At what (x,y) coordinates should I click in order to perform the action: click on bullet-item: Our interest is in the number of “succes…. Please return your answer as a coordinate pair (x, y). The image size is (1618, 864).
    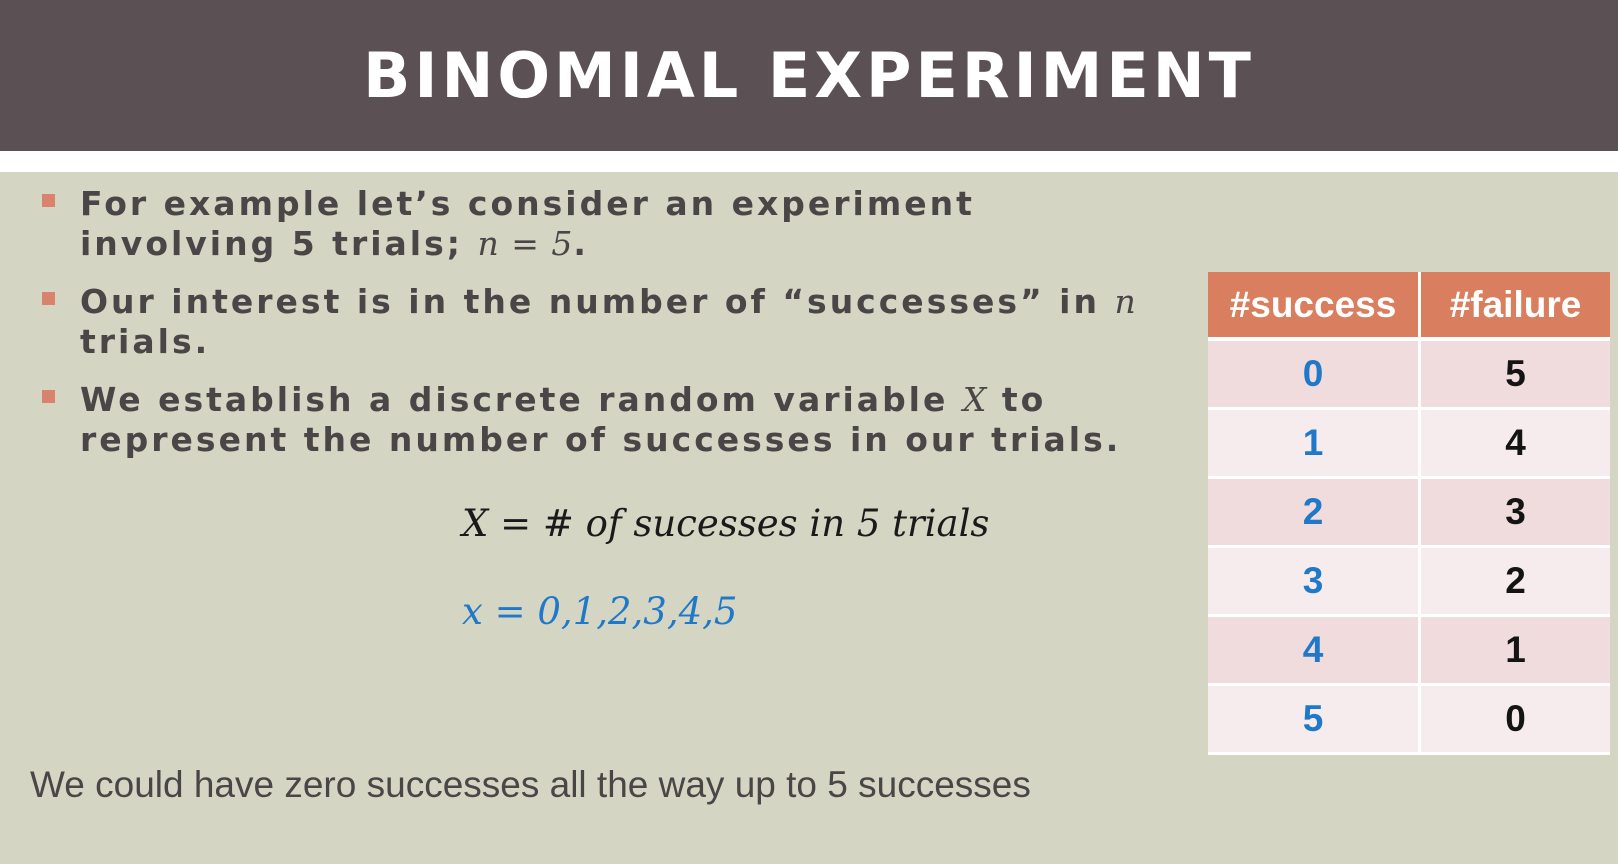
    Looking at the image, I should click on (610, 322).